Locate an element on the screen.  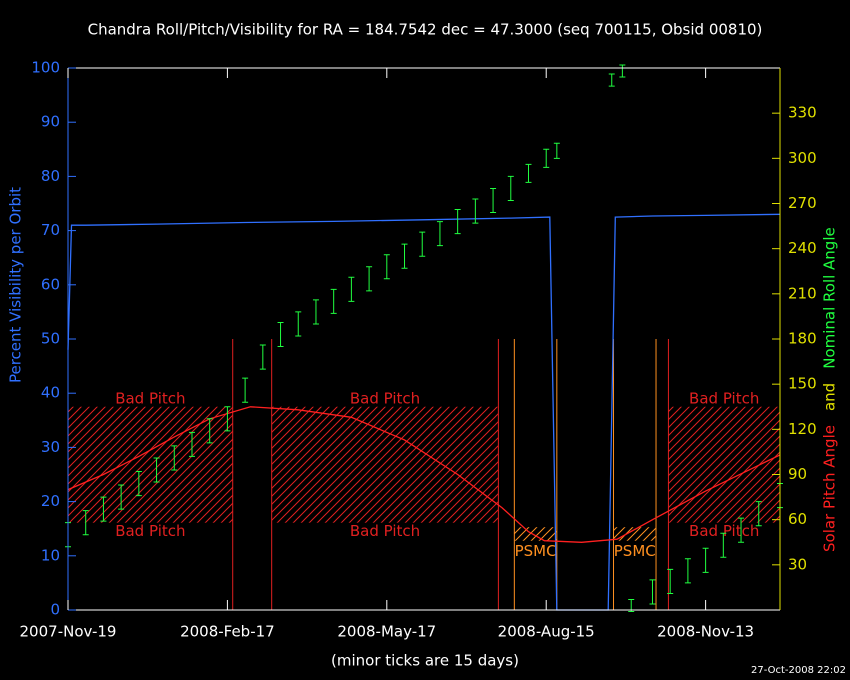
y2-tick-label: 120 is located at coordinates (802, 429).